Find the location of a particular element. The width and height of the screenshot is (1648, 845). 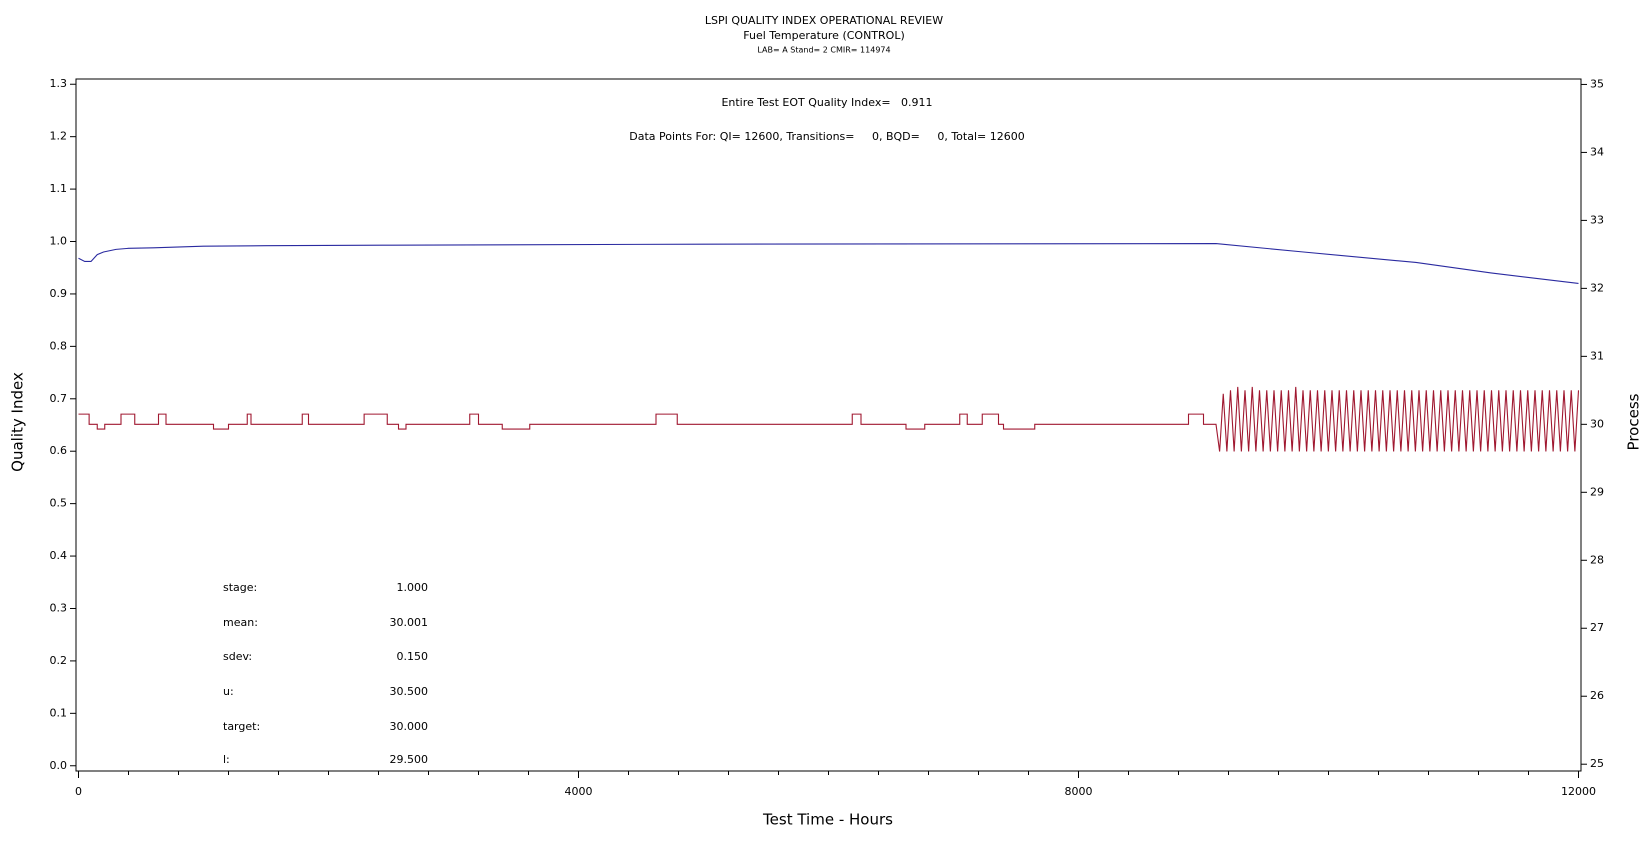

y2-tick-label: 31 is located at coordinates (1597, 355).